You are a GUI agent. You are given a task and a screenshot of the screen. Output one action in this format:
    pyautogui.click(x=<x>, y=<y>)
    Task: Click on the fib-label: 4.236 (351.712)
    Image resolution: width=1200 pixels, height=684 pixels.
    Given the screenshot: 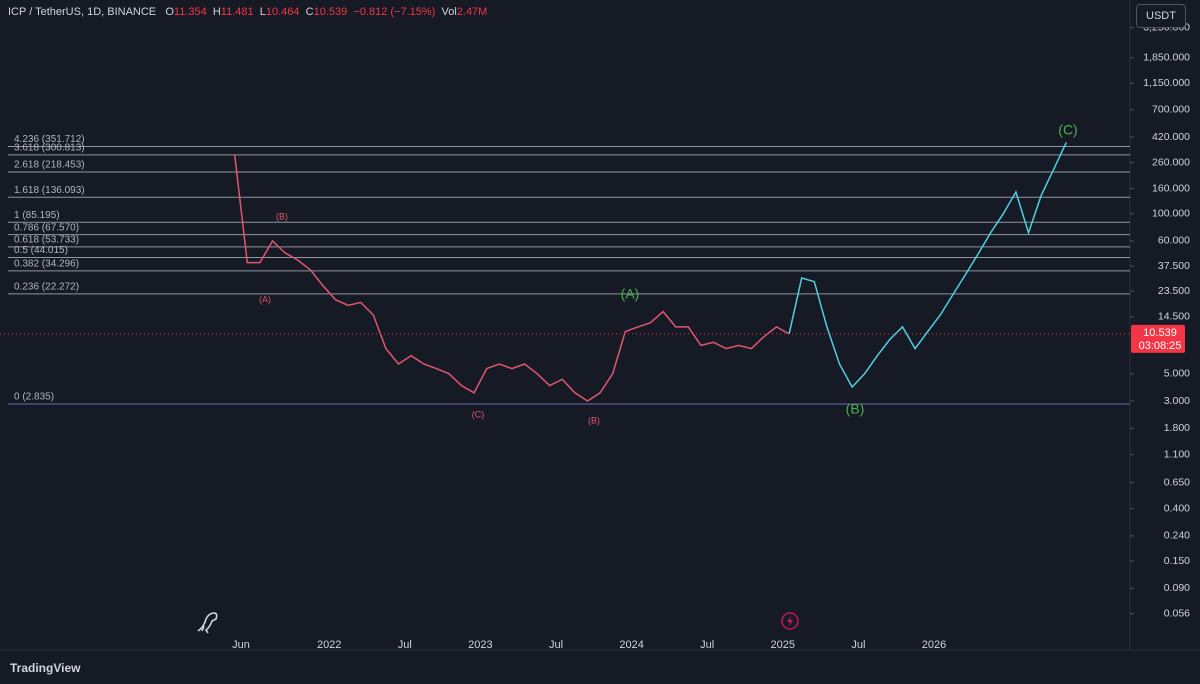 What is the action you would take?
    pyautogui.click(x=49, y=139)
    